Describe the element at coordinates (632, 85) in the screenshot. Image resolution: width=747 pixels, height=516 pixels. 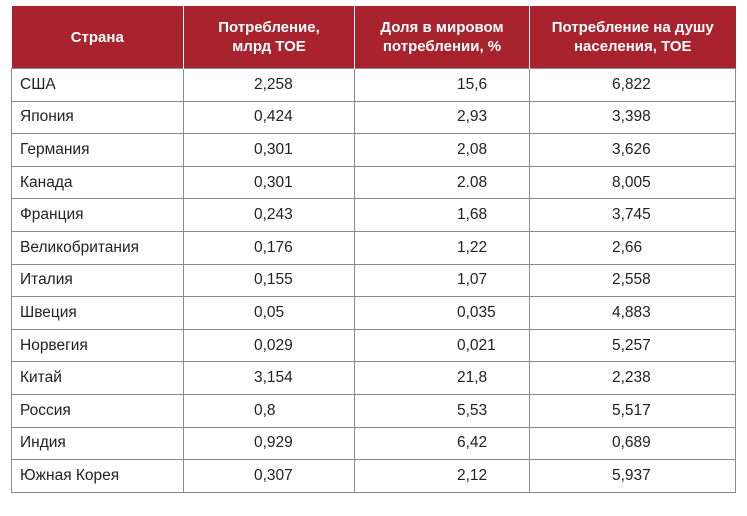
I see `cell-per-capita: 6,822` at that location.